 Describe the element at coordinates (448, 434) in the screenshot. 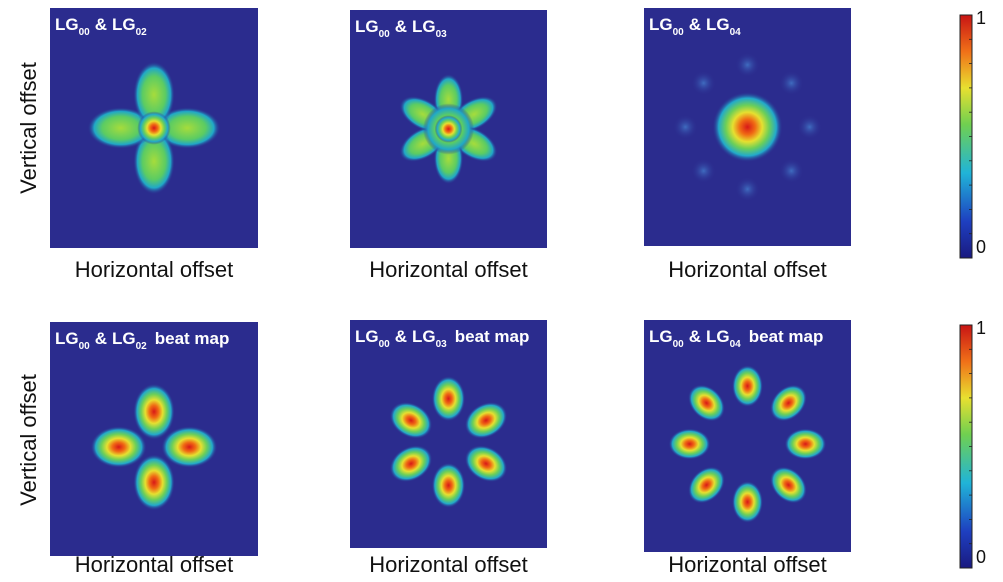

I see `heatmap-background` at that location.